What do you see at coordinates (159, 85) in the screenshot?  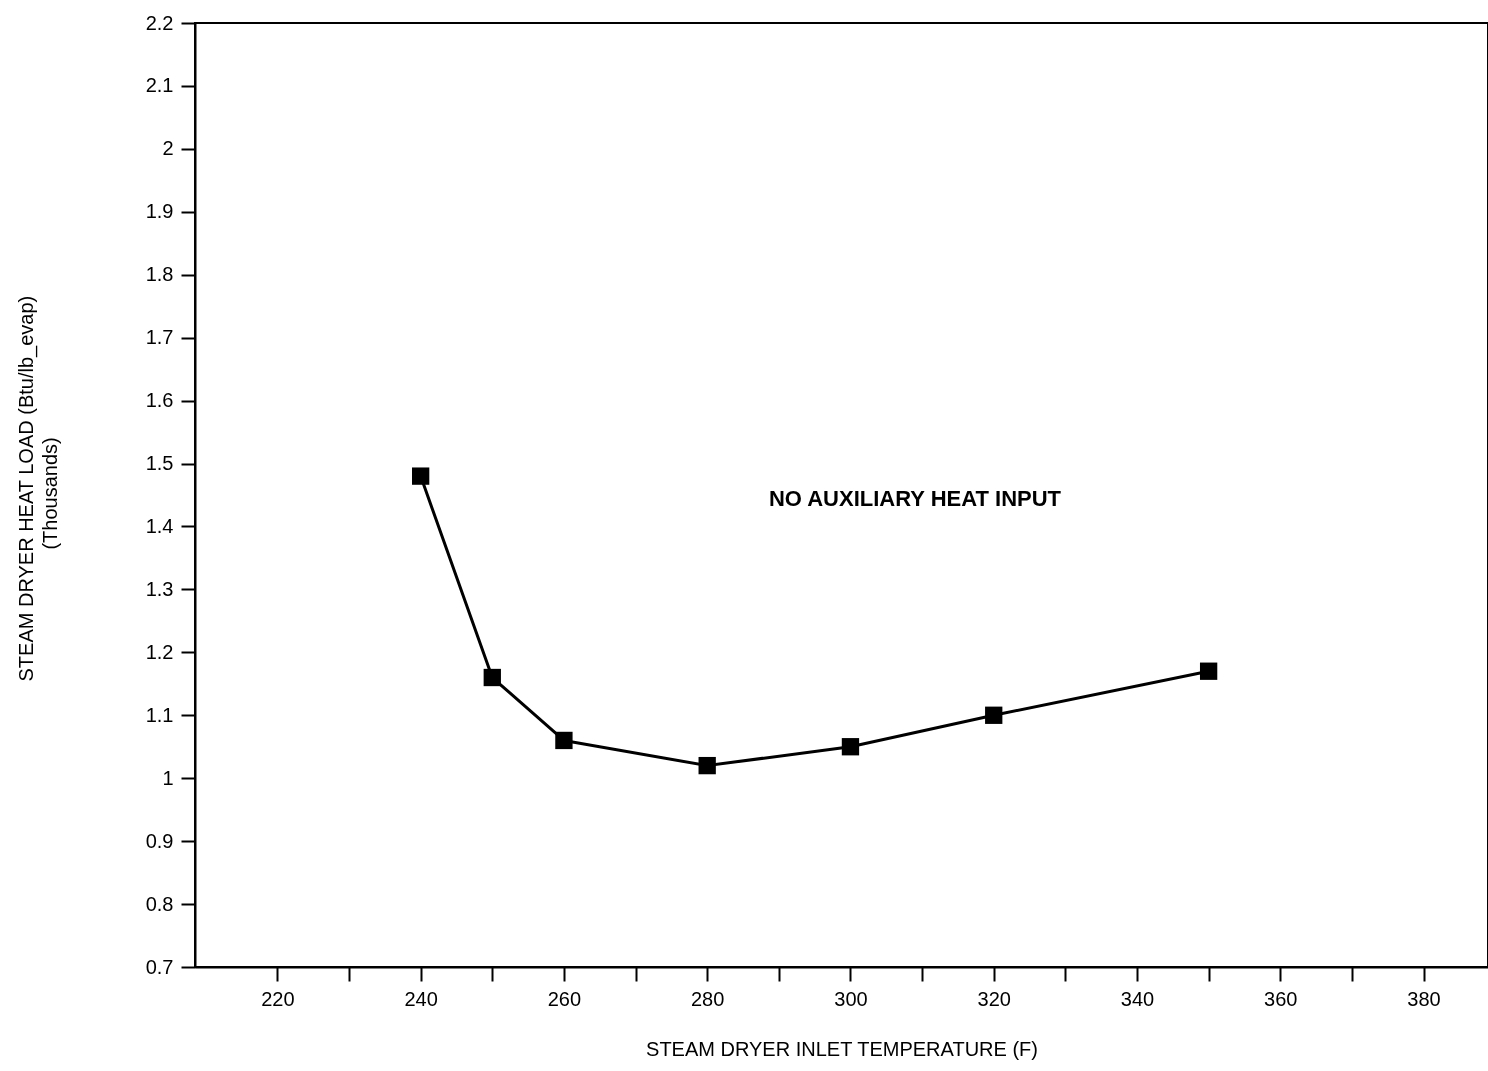 I see `y-tick-label: 2.1` at bounding box center [159, 85].